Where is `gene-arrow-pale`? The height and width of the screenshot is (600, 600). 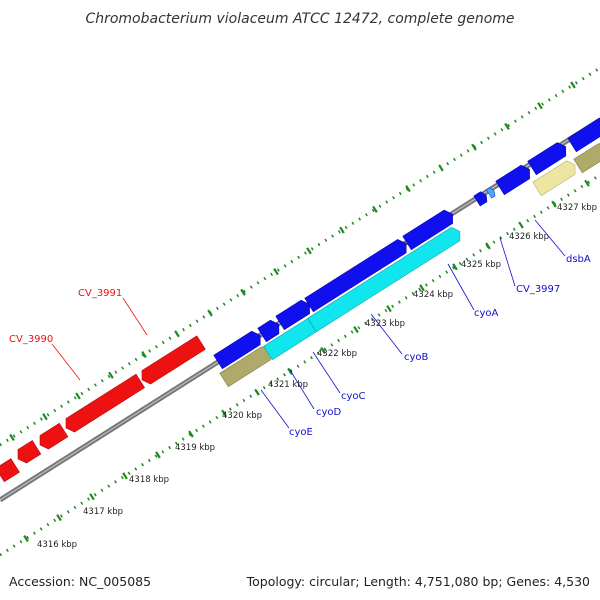
gene-arrow-pale is located at coordinates (556, 177).